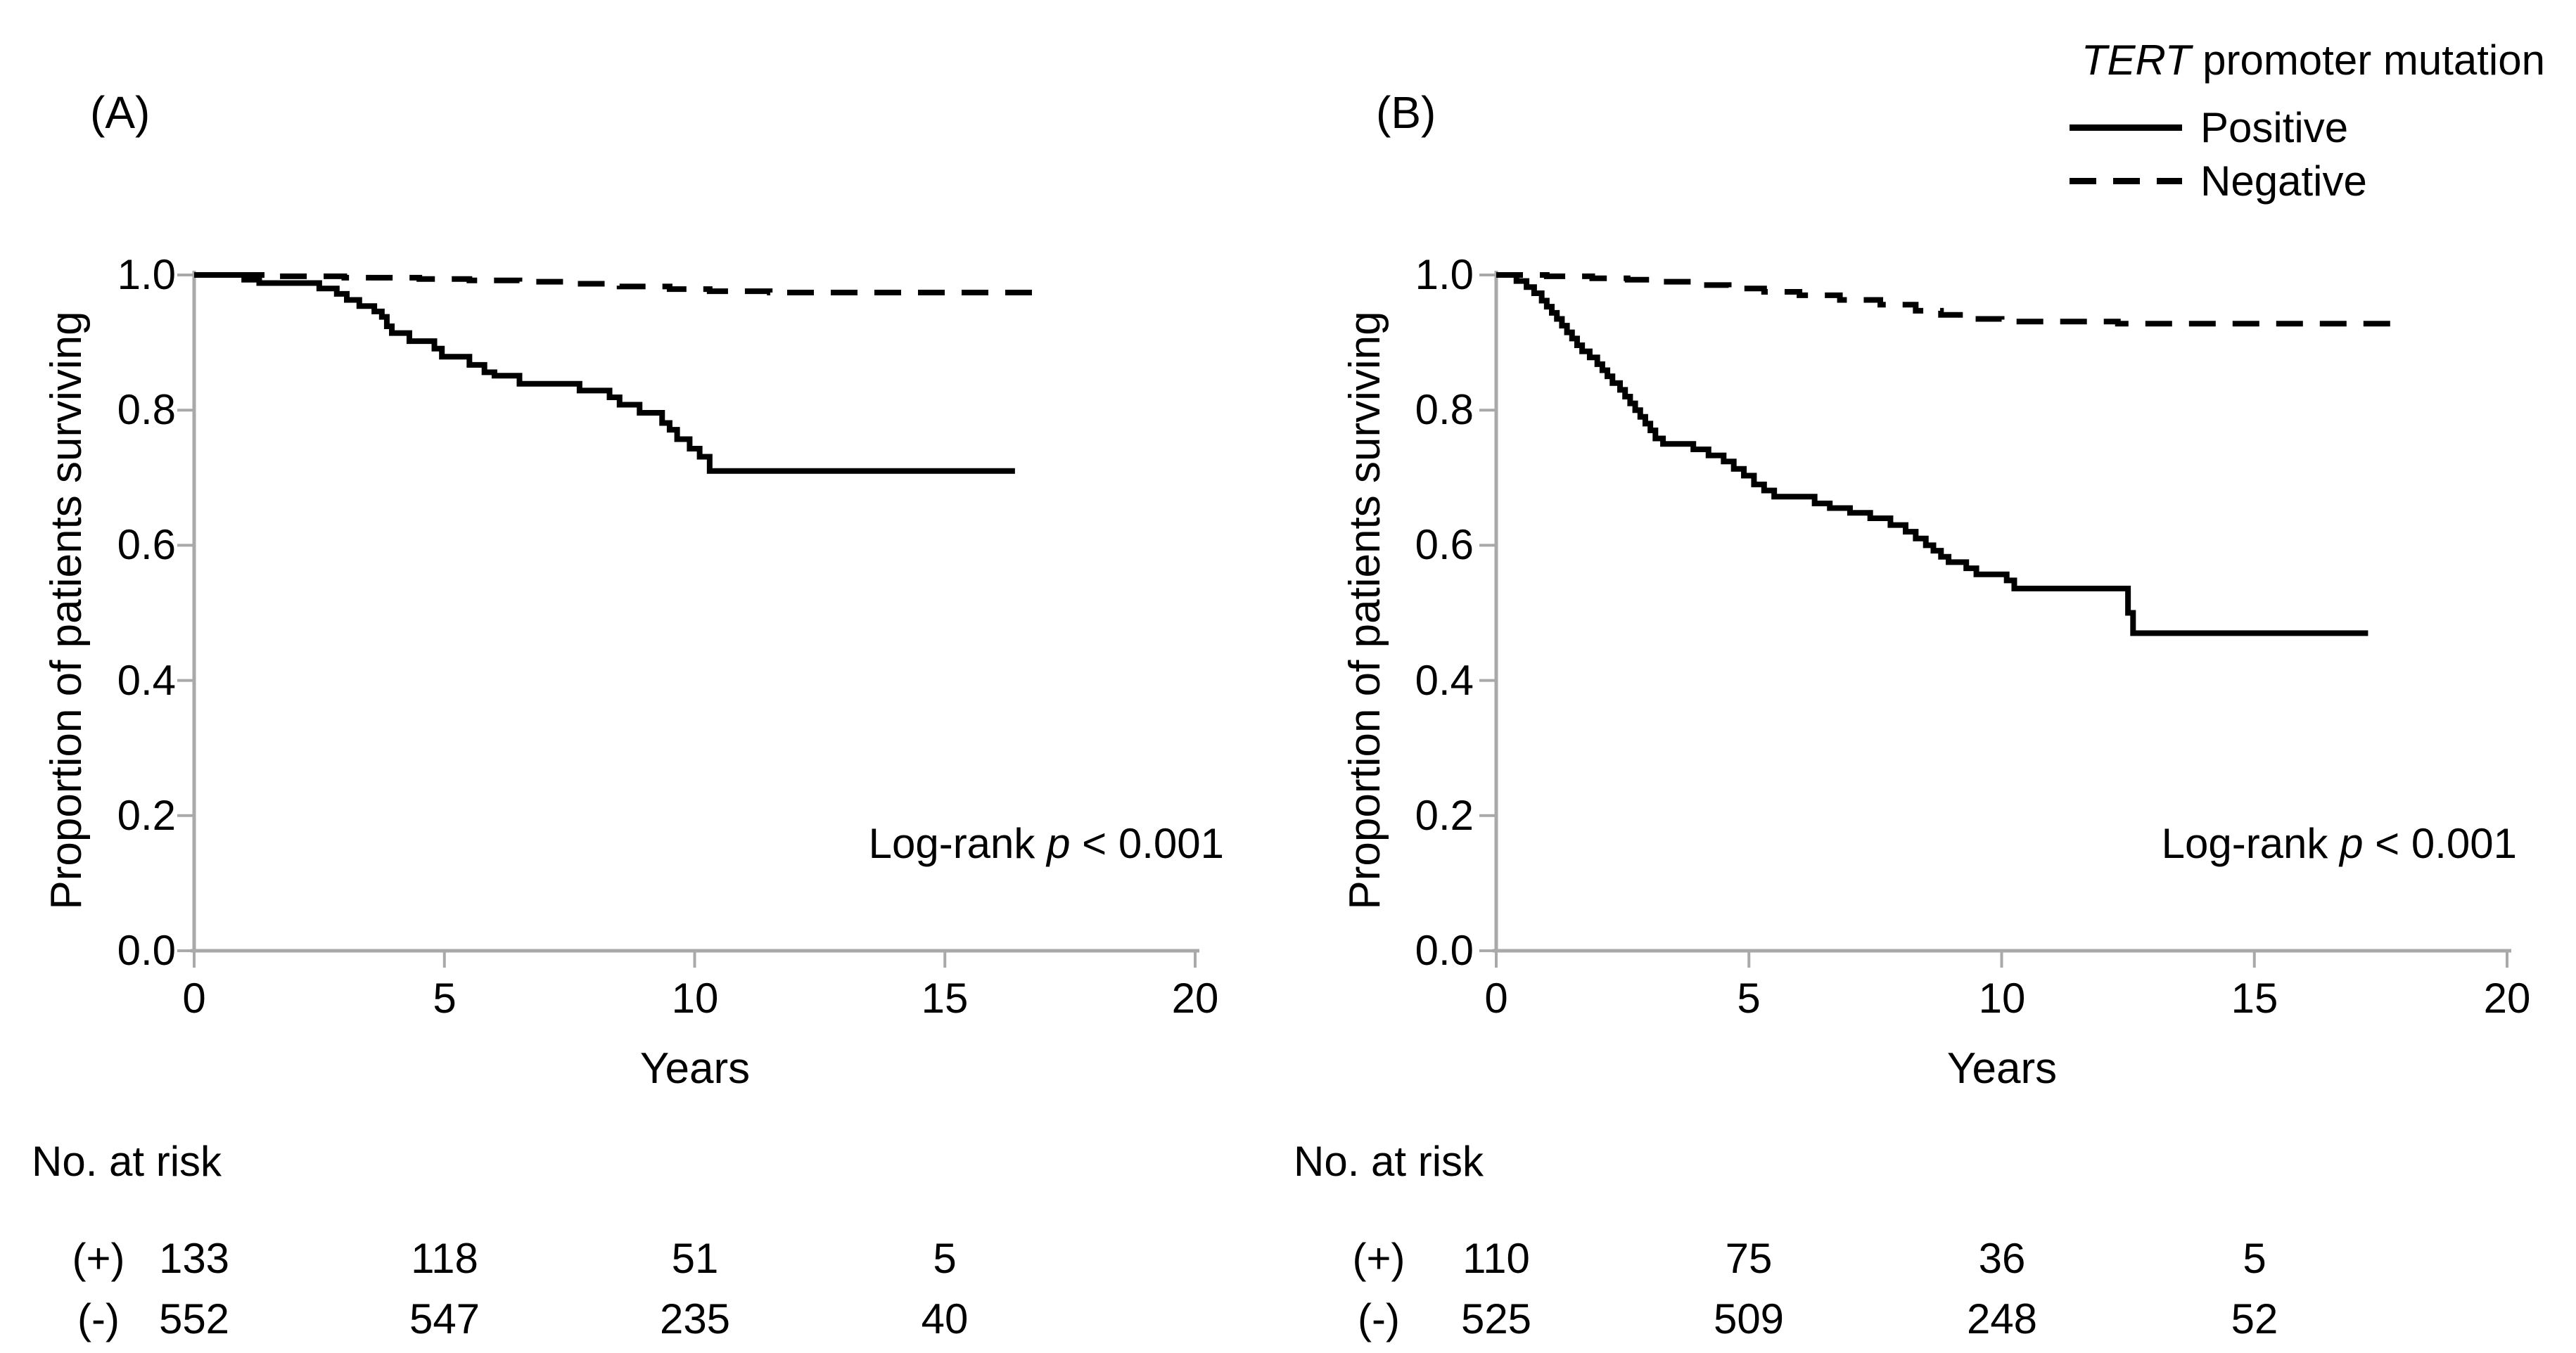 This screenshot has height=1353, width=2576. I want to click on x-axis-title-a: Years, so click(695, 1068).